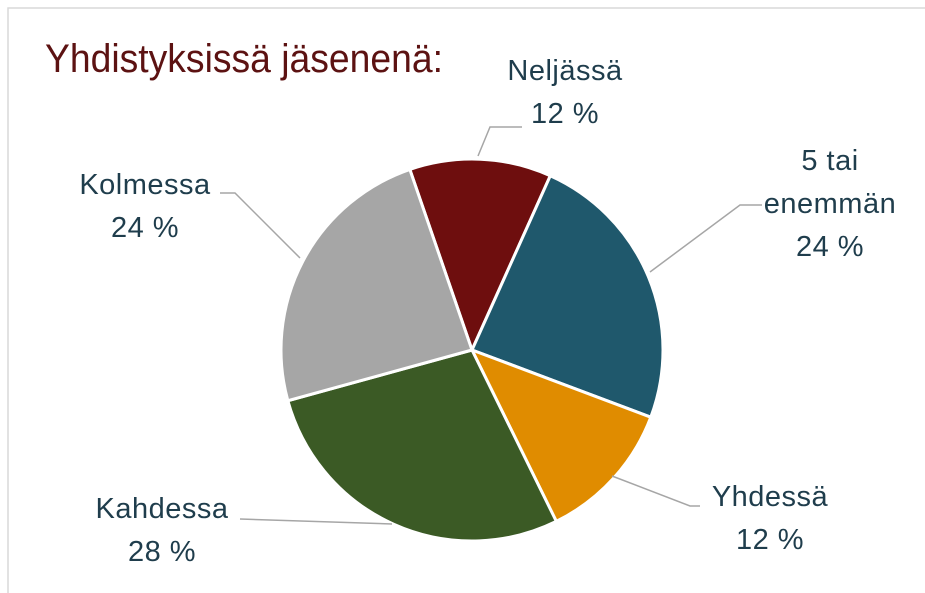  I want to click on data-label: Kolmessa 24 %, so click(145, 207).